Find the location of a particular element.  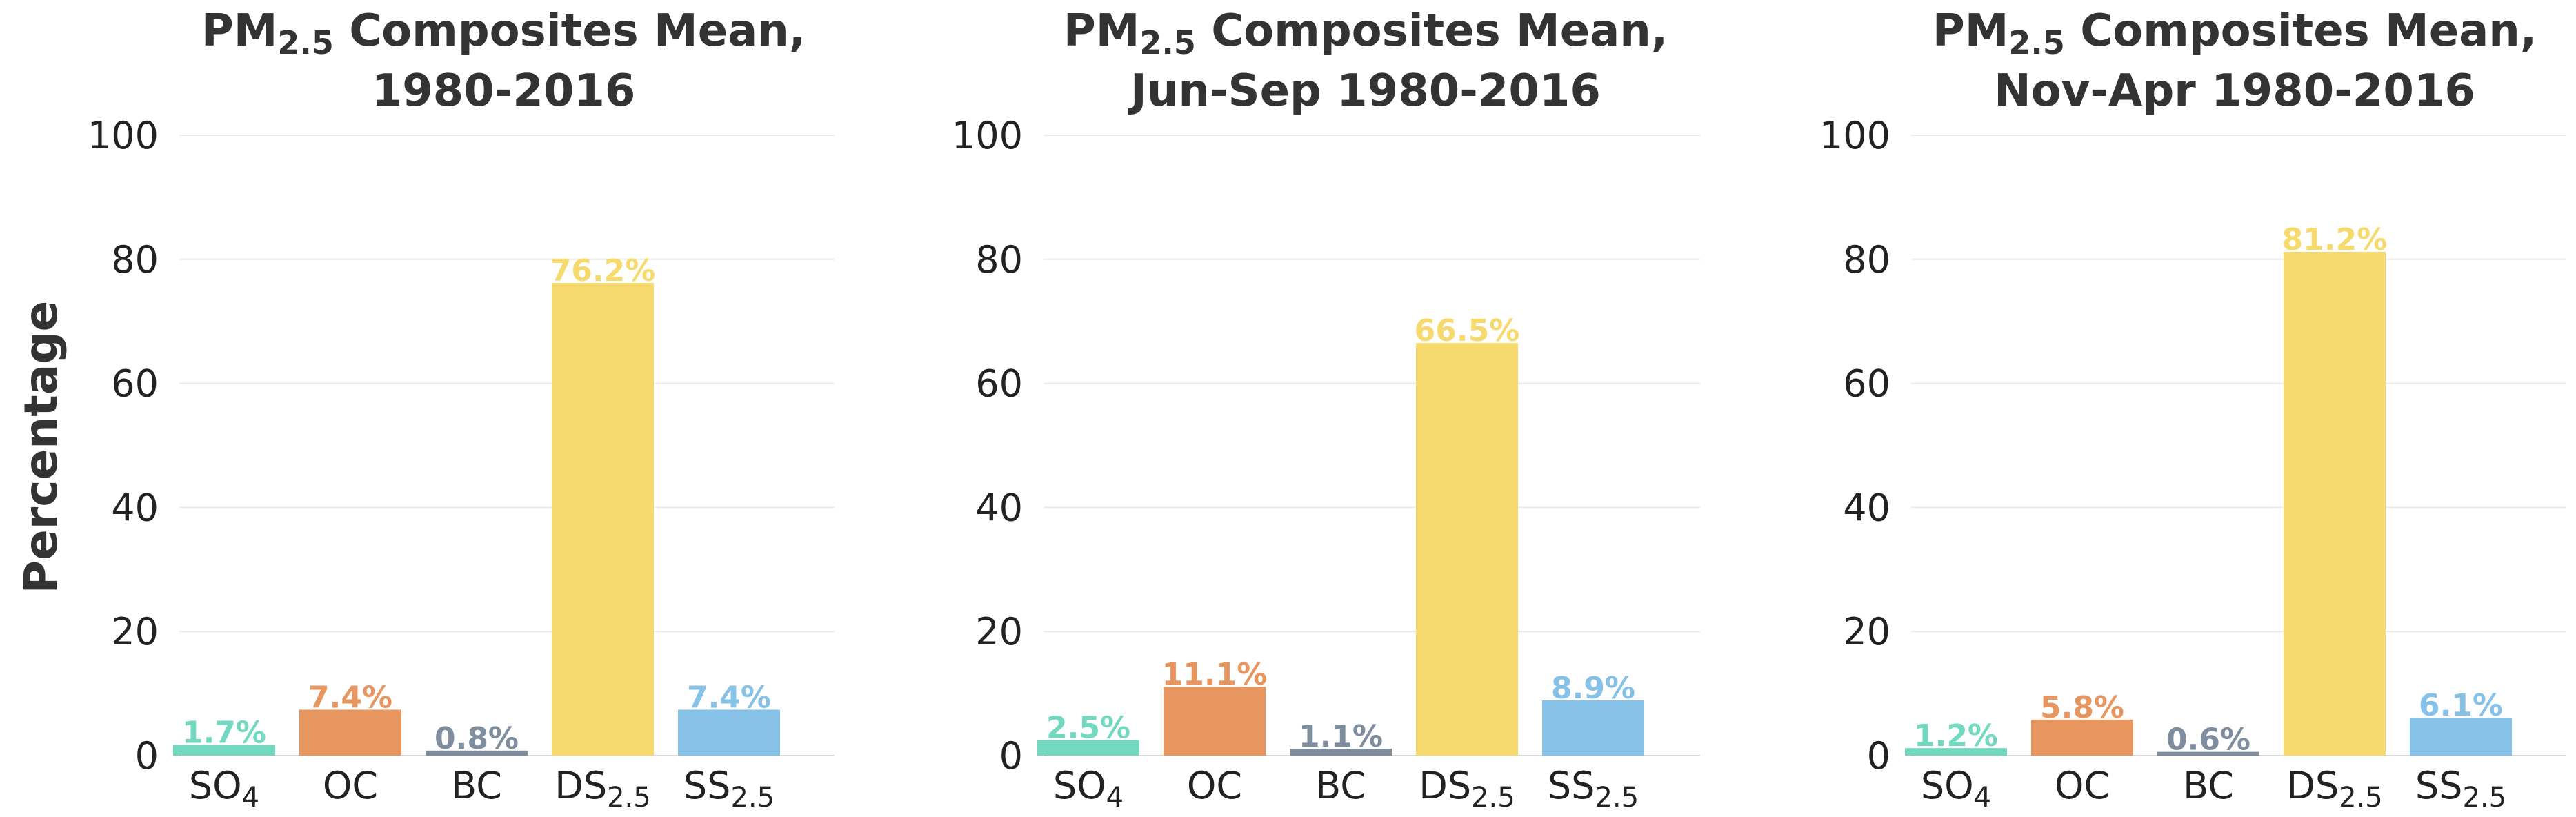

data-label-so4: 1.7% is located at coordinates (224, 733).